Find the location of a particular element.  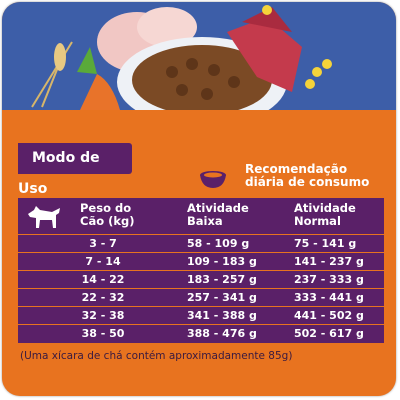

table-cell: 32 - 38 is located at coordinates (103, 315).